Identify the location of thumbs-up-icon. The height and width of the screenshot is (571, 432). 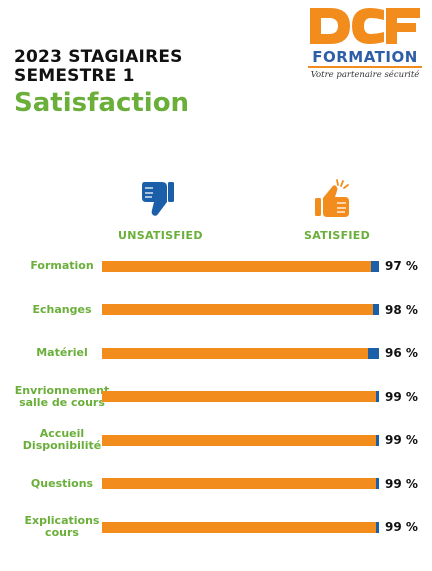
(332, 198).